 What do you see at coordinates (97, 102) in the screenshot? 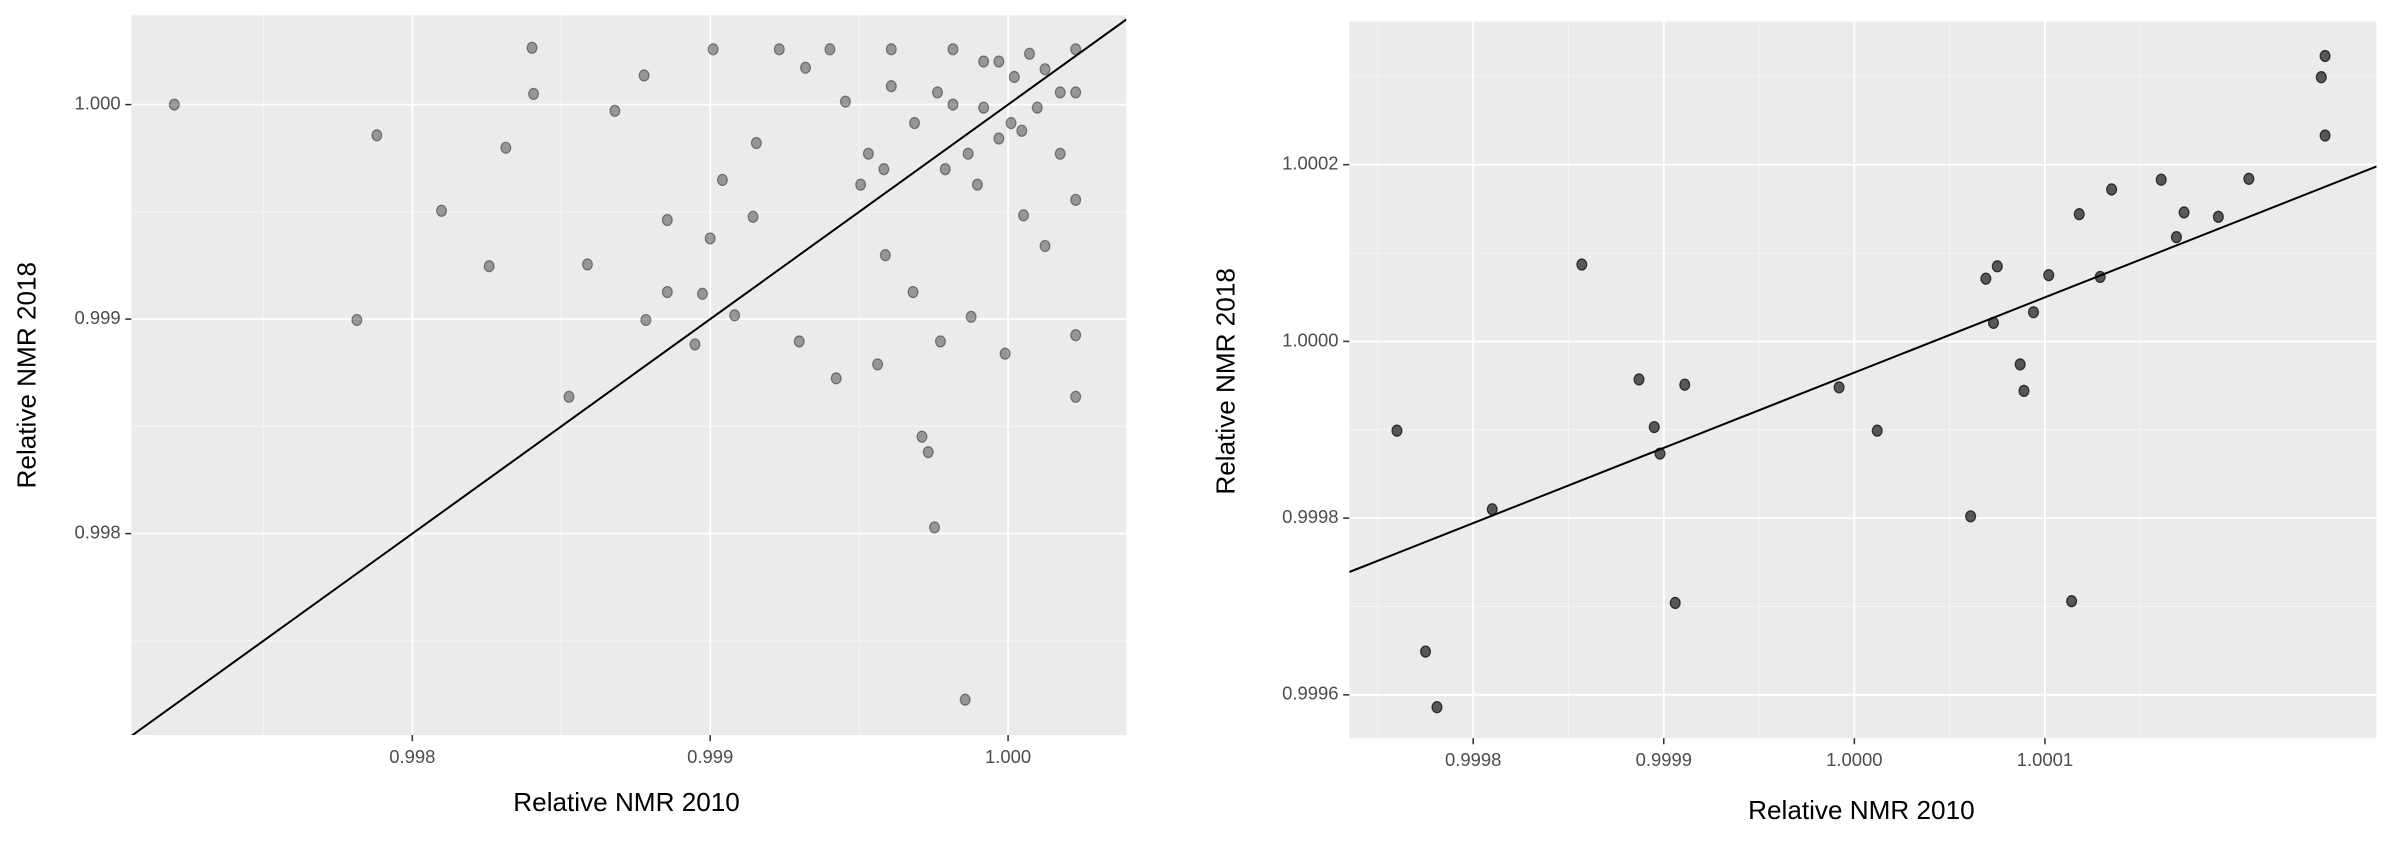
I see `y-tick-label: 1.000` at bounding box center [97, 102].